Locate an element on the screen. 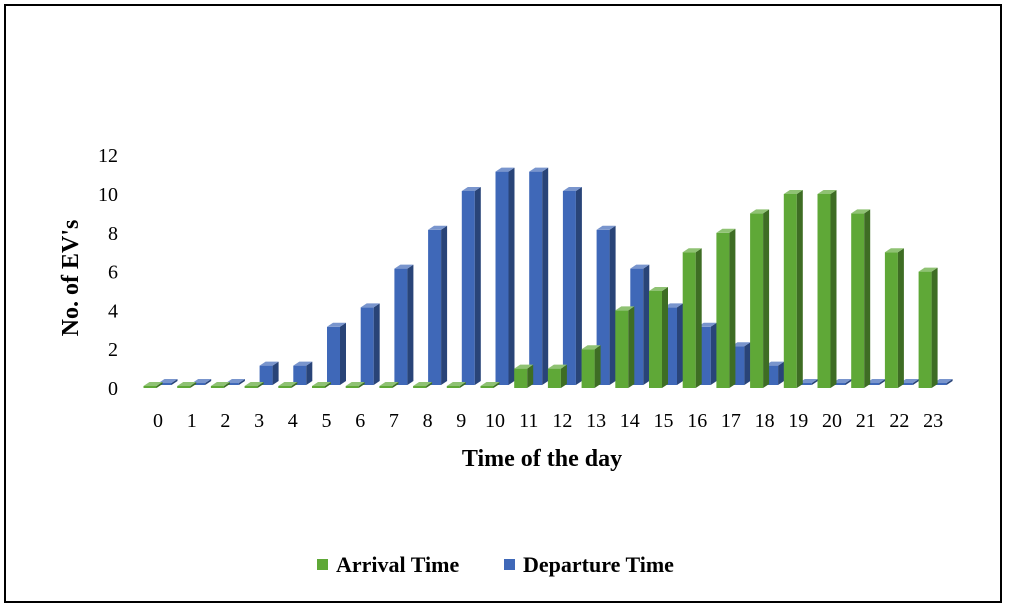 This screenshot has width=1011, height=611. legend-swatch-departure is located at coordinates (509, 564).